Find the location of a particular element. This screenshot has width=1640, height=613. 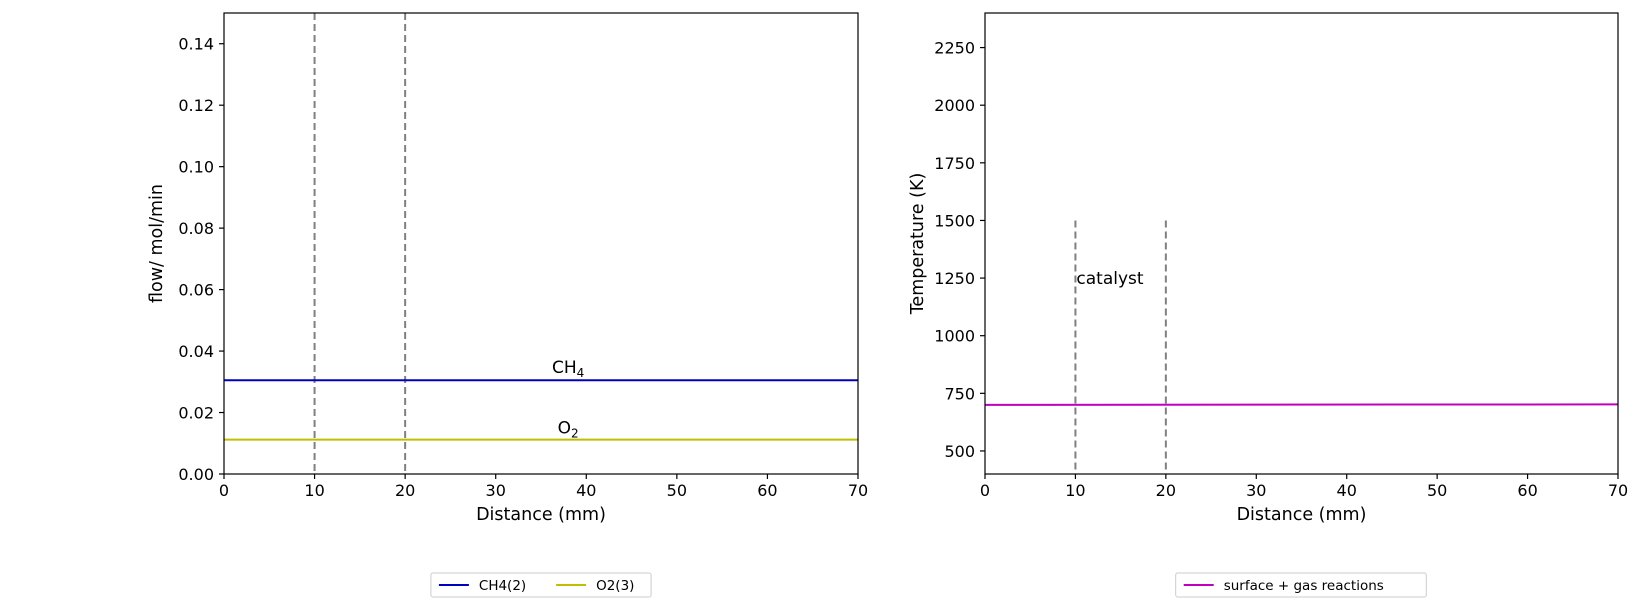

y-tick-label: 0.00 is located at coordinates (196, 474).